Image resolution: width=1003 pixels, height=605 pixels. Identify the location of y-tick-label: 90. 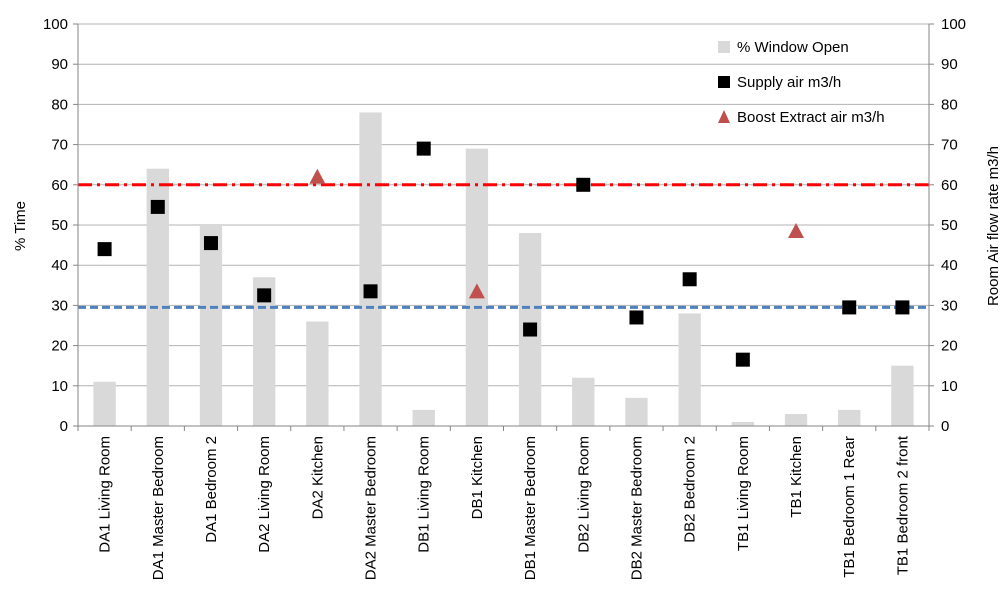
(59, 64).